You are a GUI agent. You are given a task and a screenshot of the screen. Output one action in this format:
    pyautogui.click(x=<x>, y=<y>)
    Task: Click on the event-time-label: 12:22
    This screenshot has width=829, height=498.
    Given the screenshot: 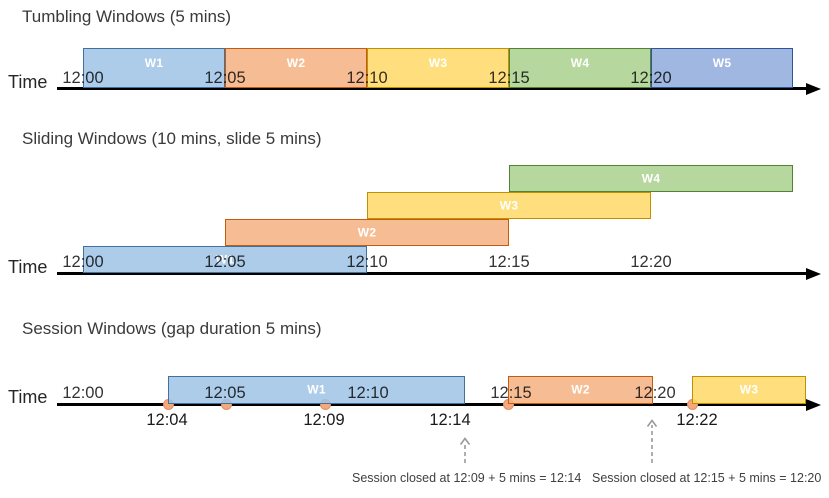 What is the action you would take?
    pyautogui.click(x=697, y=420)
    